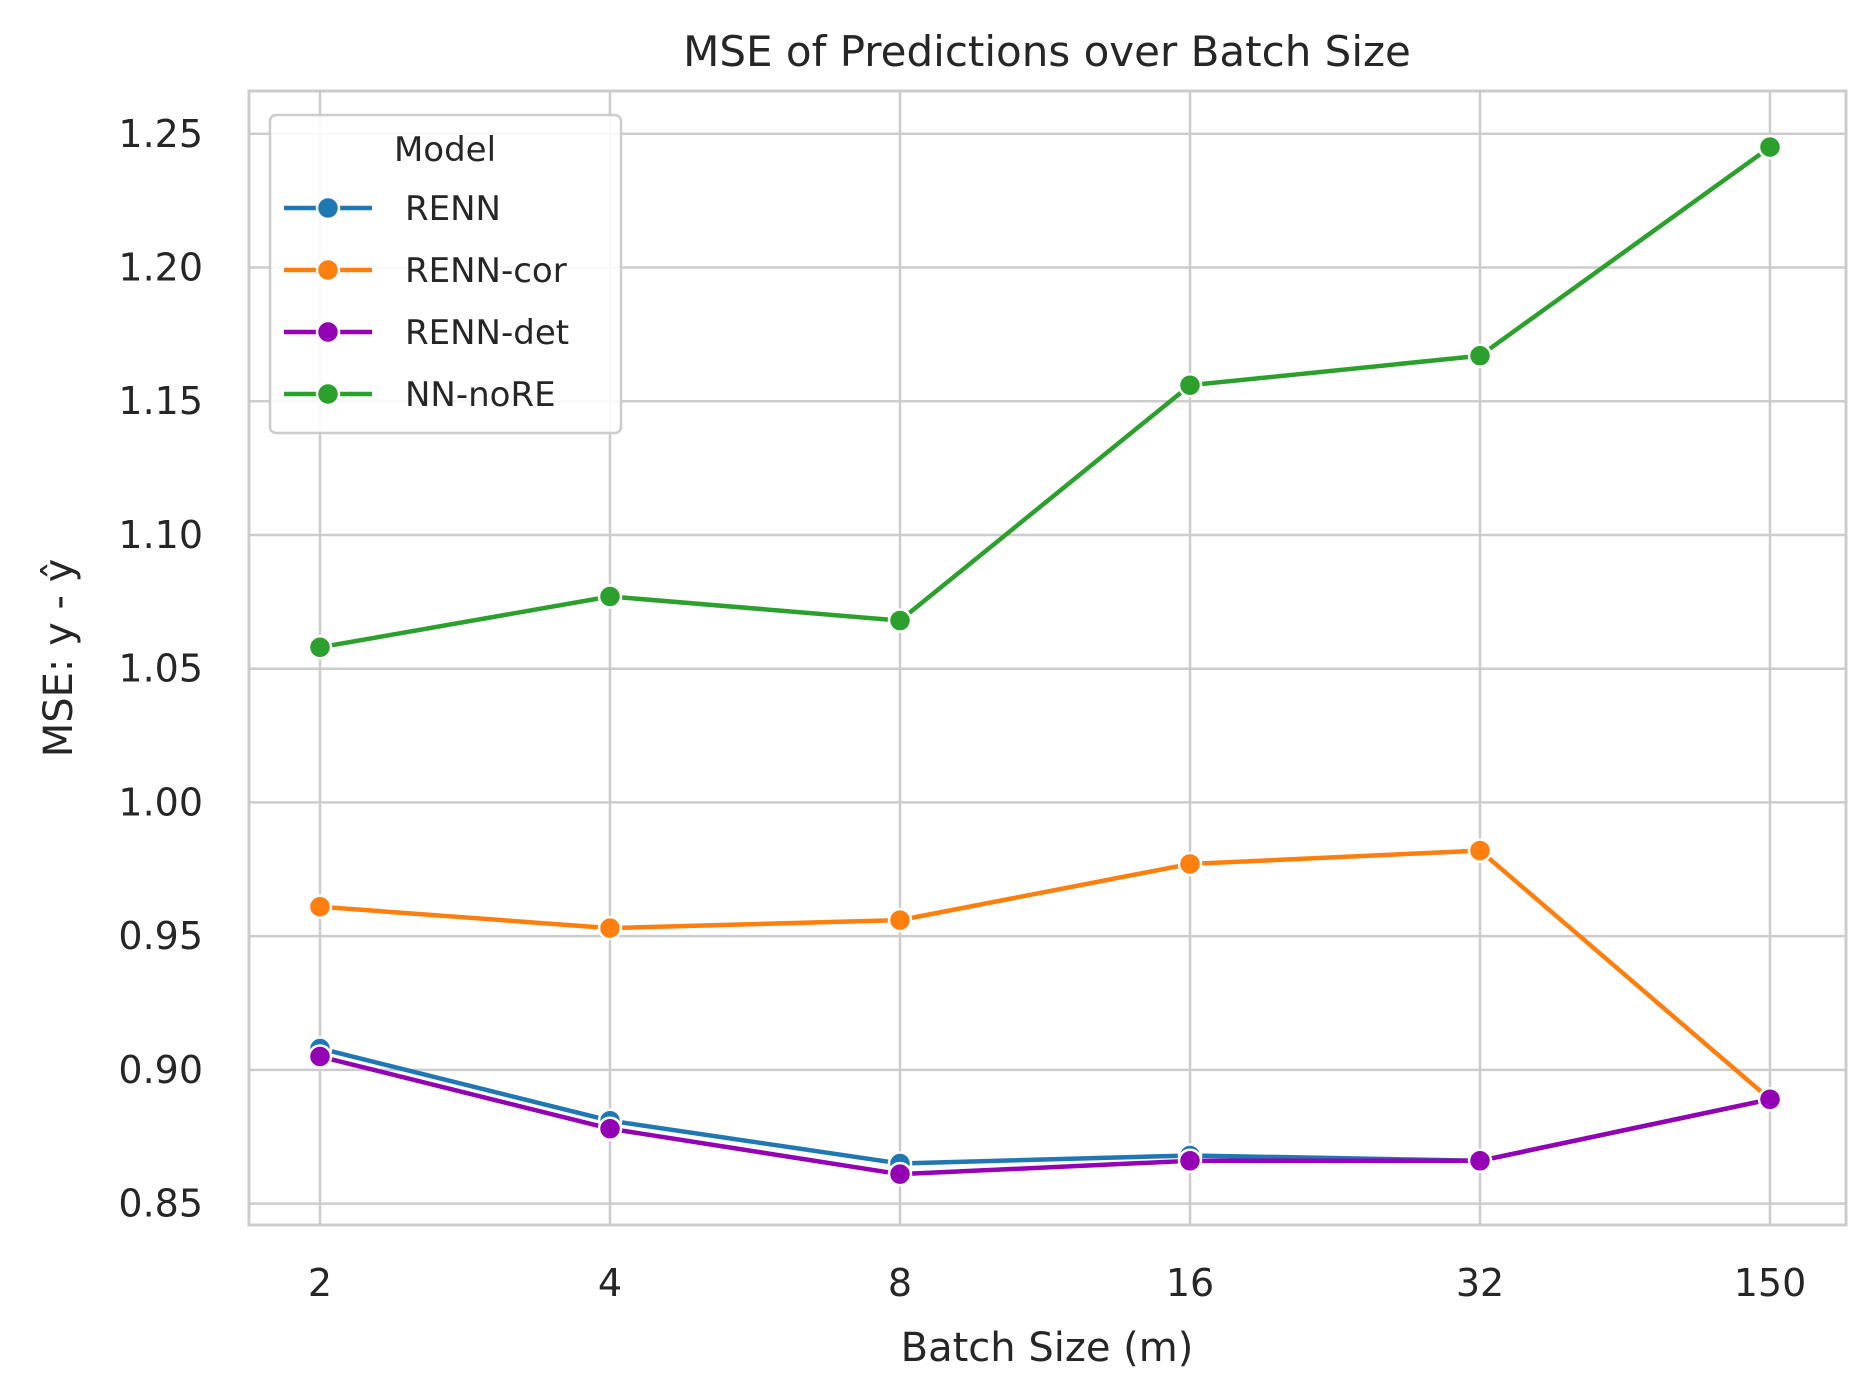 The width and height of the screenshot is (1864, 1397). What do you see at coordinates (453, 209) in the screenshot?
I see `legend-label: RENN` at bounding box center [453, 209].